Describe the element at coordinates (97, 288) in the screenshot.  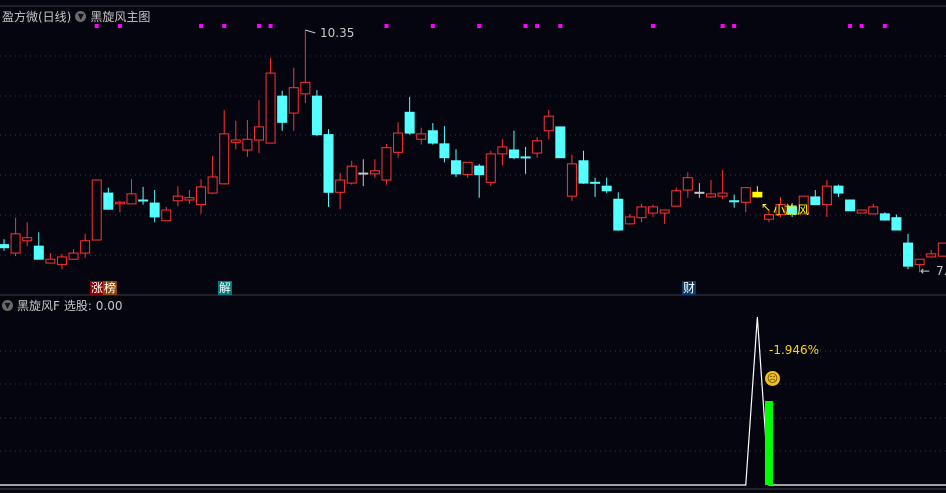
I see `event-tag-zhang: 涨` at that location.